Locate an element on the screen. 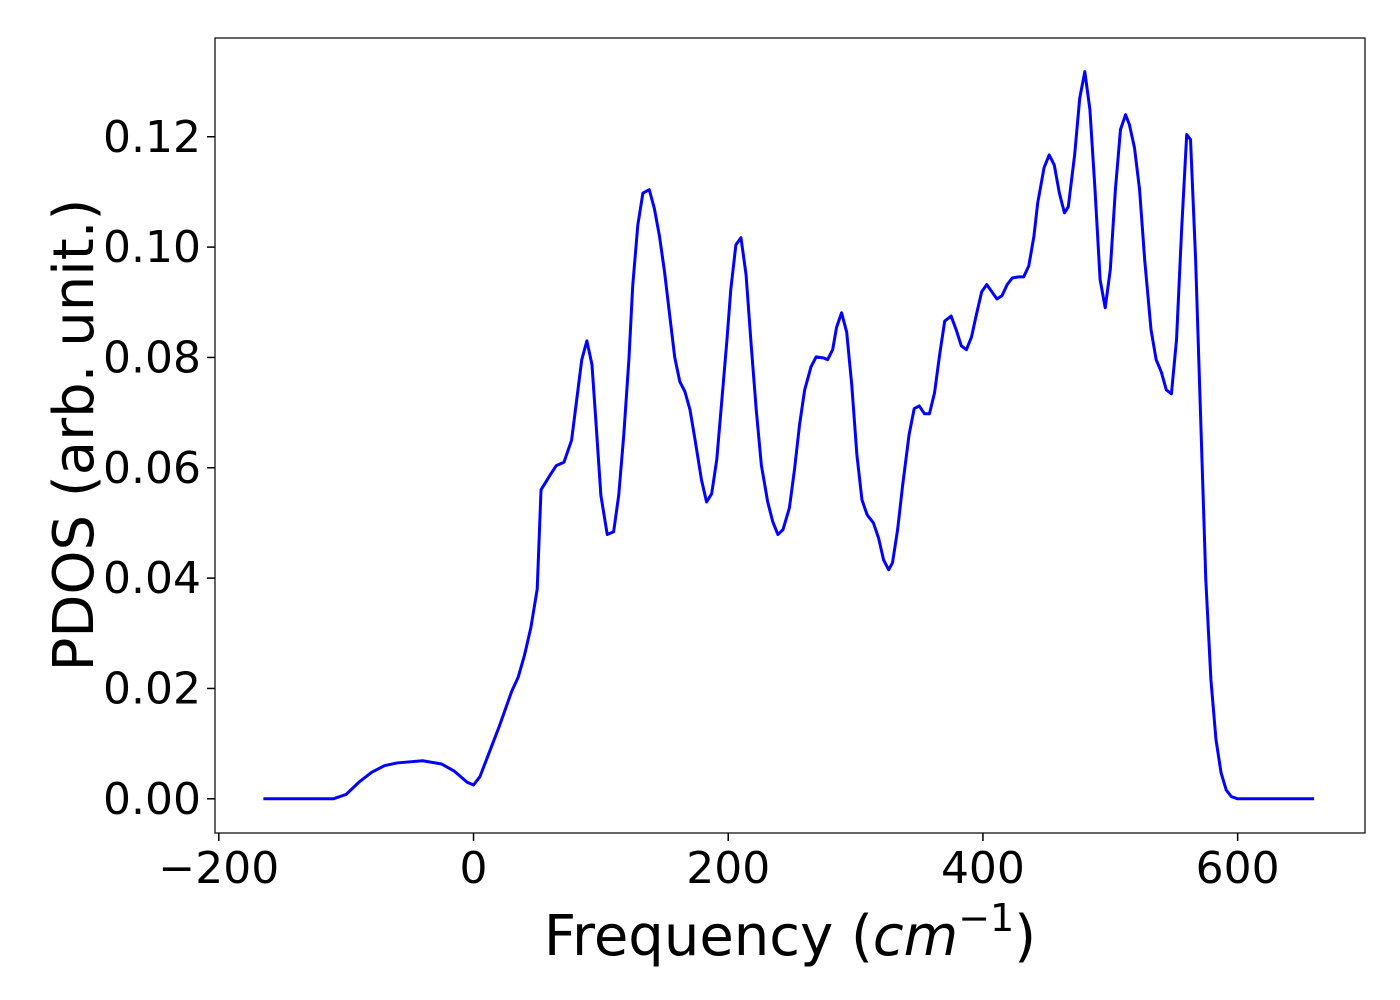 The image size is (1400, 1000). y-tick-label: 0.04 is located at coordinates (152, 578).